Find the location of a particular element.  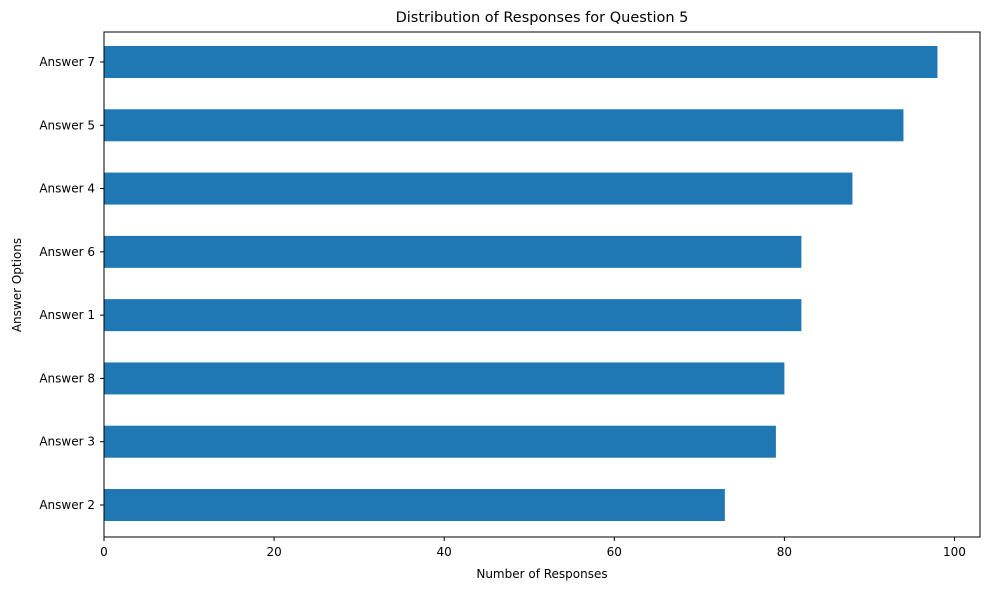

y-tick-label: Answer 3 is located at coordinates (67, 442).